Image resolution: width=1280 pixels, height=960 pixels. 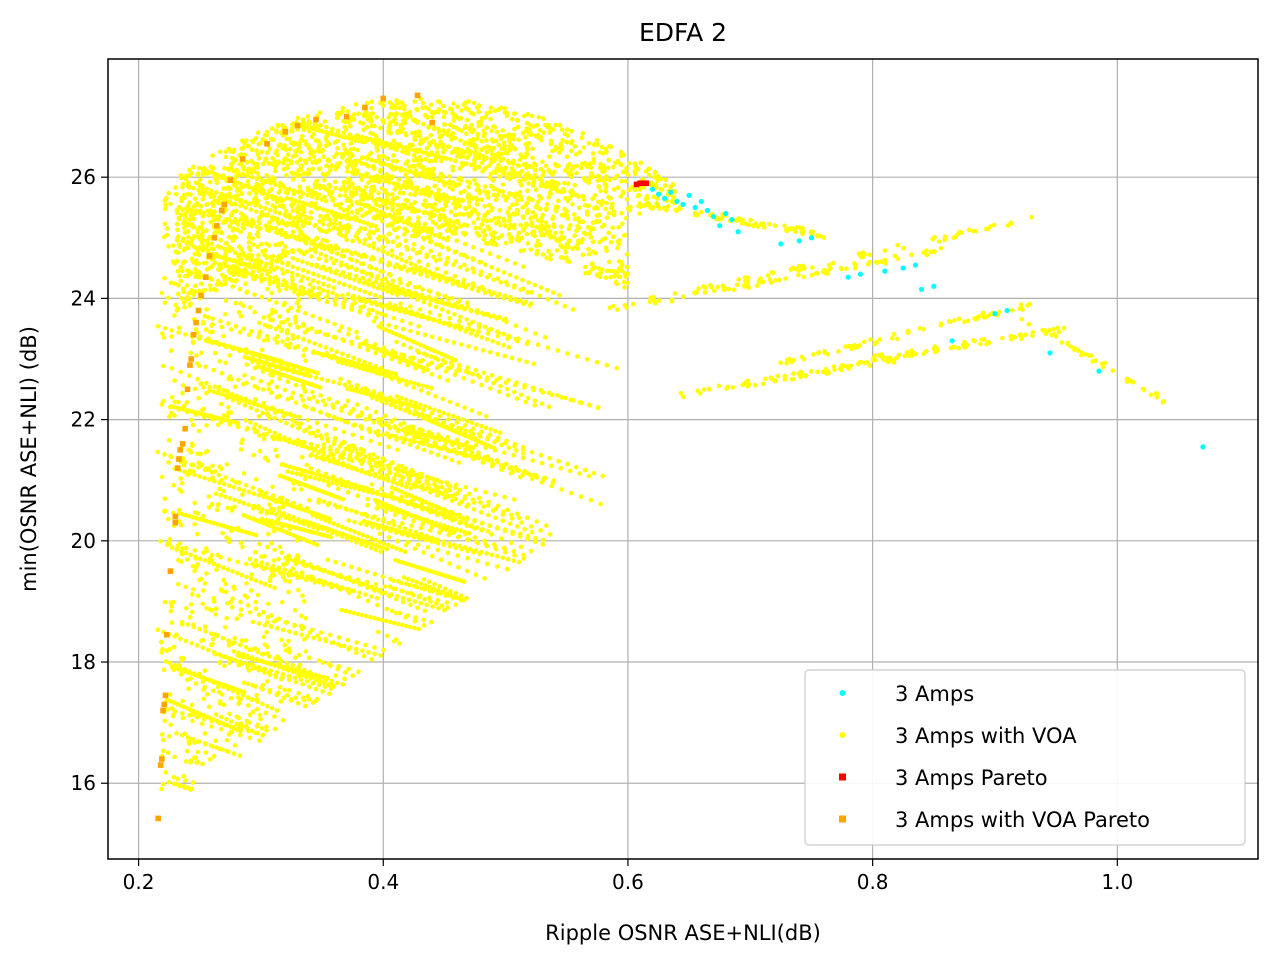 What do you see at coordinates (683, 32) in the screenshot?
I see `chart-title: EDFA 2` at bounding box center [683, 32].